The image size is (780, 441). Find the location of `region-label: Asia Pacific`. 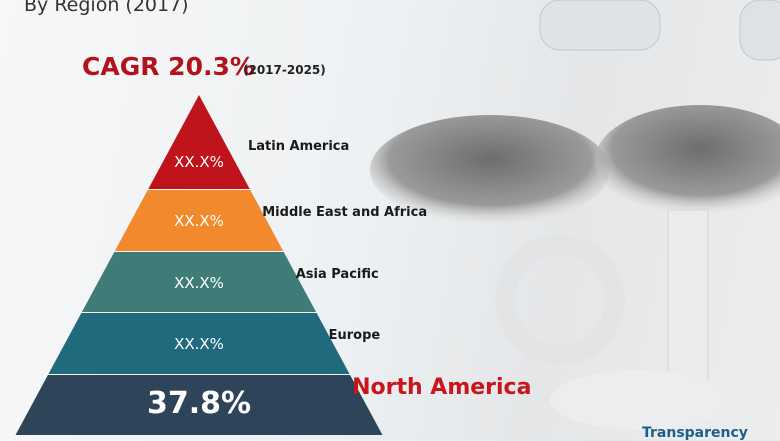

region-label: Asia Pacific is located at coordinates (337, 274).